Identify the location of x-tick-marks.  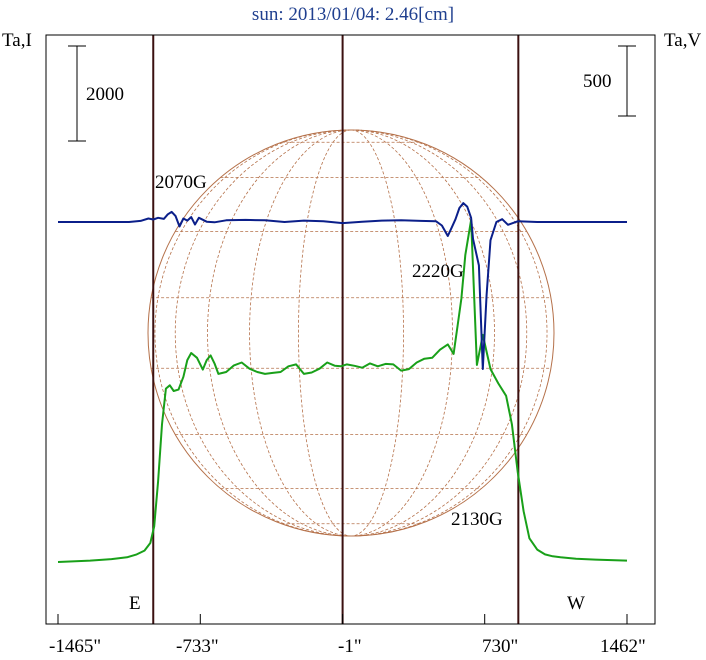
(342, 619).